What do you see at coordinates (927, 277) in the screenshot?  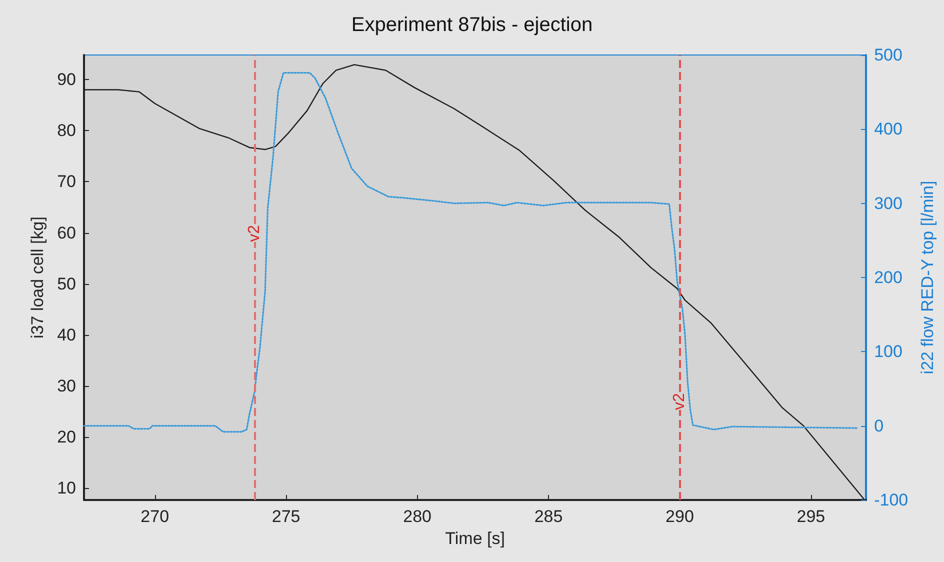 I see `y2-axis-title: i22 flow RED-Y top [l/min]` at bounding box center [927, 277].